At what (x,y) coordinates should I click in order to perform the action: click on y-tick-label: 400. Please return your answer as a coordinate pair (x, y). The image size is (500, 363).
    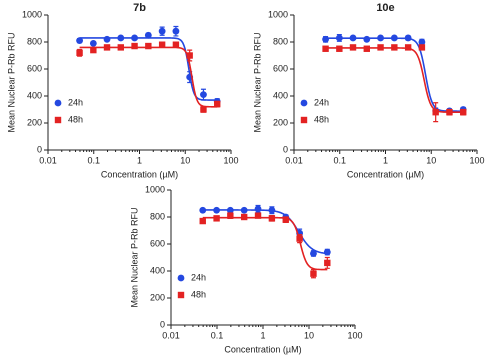
    Looking at the image, I should click on (34, 95).